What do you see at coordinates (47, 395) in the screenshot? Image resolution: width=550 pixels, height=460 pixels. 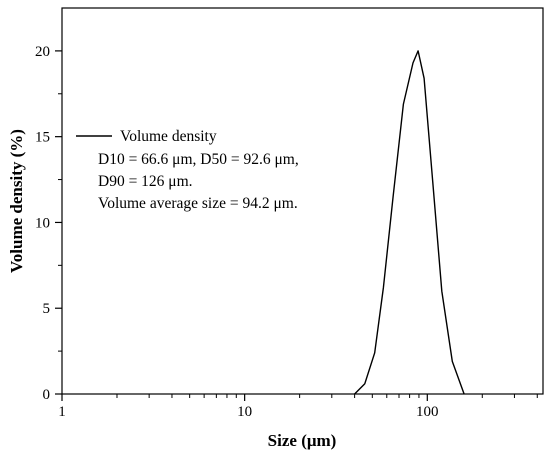 I see `y-tick-label: 0` at bounding box center [47, 395].